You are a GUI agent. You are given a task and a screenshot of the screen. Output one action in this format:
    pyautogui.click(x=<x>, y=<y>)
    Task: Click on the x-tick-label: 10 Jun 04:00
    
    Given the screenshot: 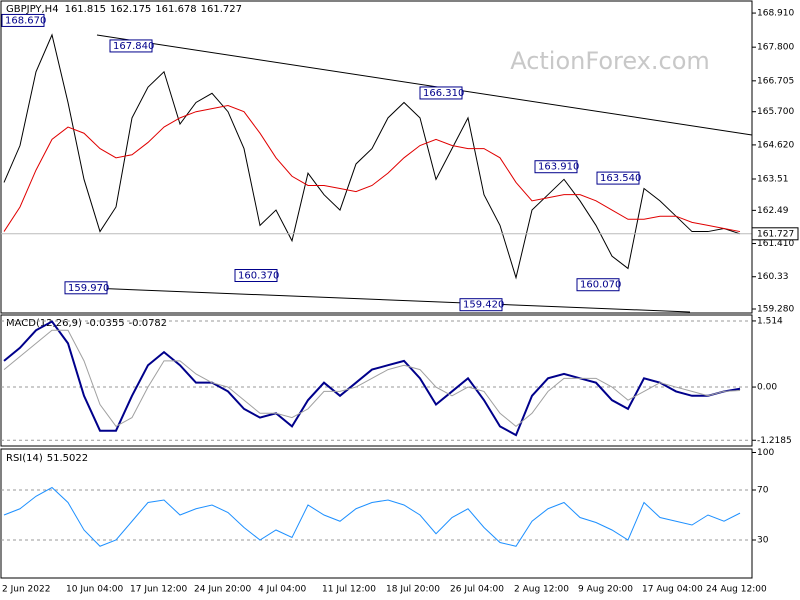 What is the action you would take?
    pyautogui.click(x=94, y=590)
    